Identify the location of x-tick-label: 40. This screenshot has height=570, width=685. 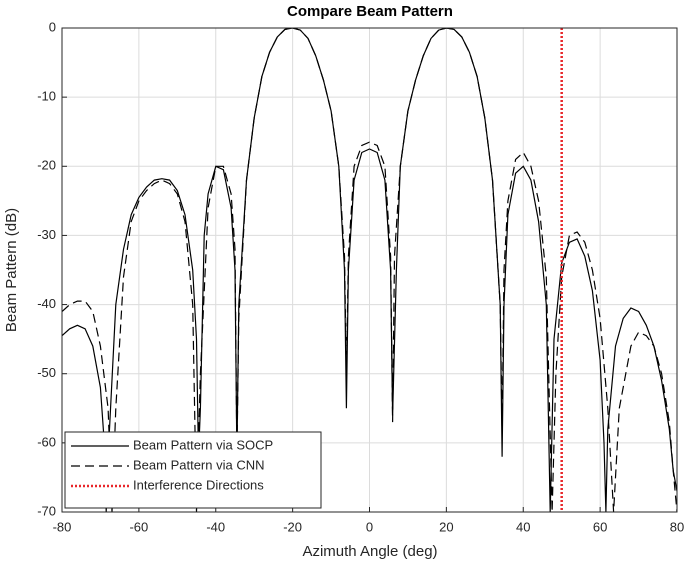
(523, 526).